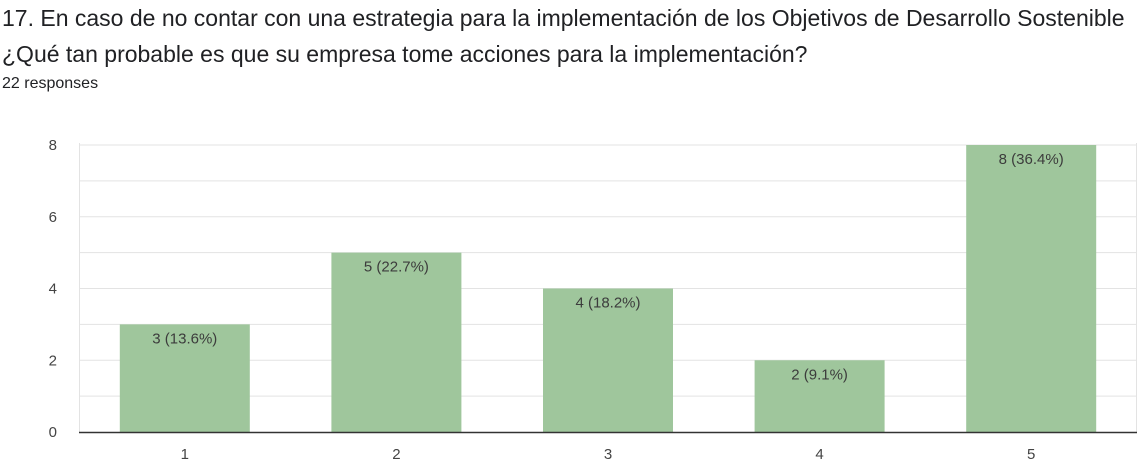 This screenshot has height=461, width=1138. What do you see at coordinates (607, 303) in the screenshot?
I see `bar-data-label: 4 (18.2%)` at bounding box center [607, 303].